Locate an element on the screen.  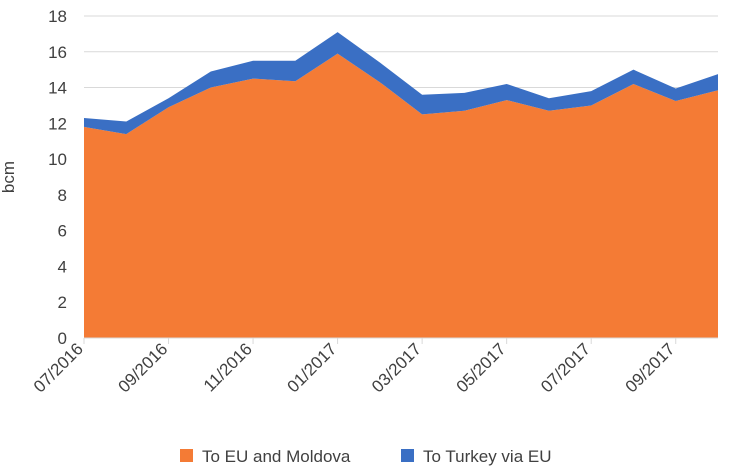
x-tick-label: 07/2017 is located at coordinates (565, 367).